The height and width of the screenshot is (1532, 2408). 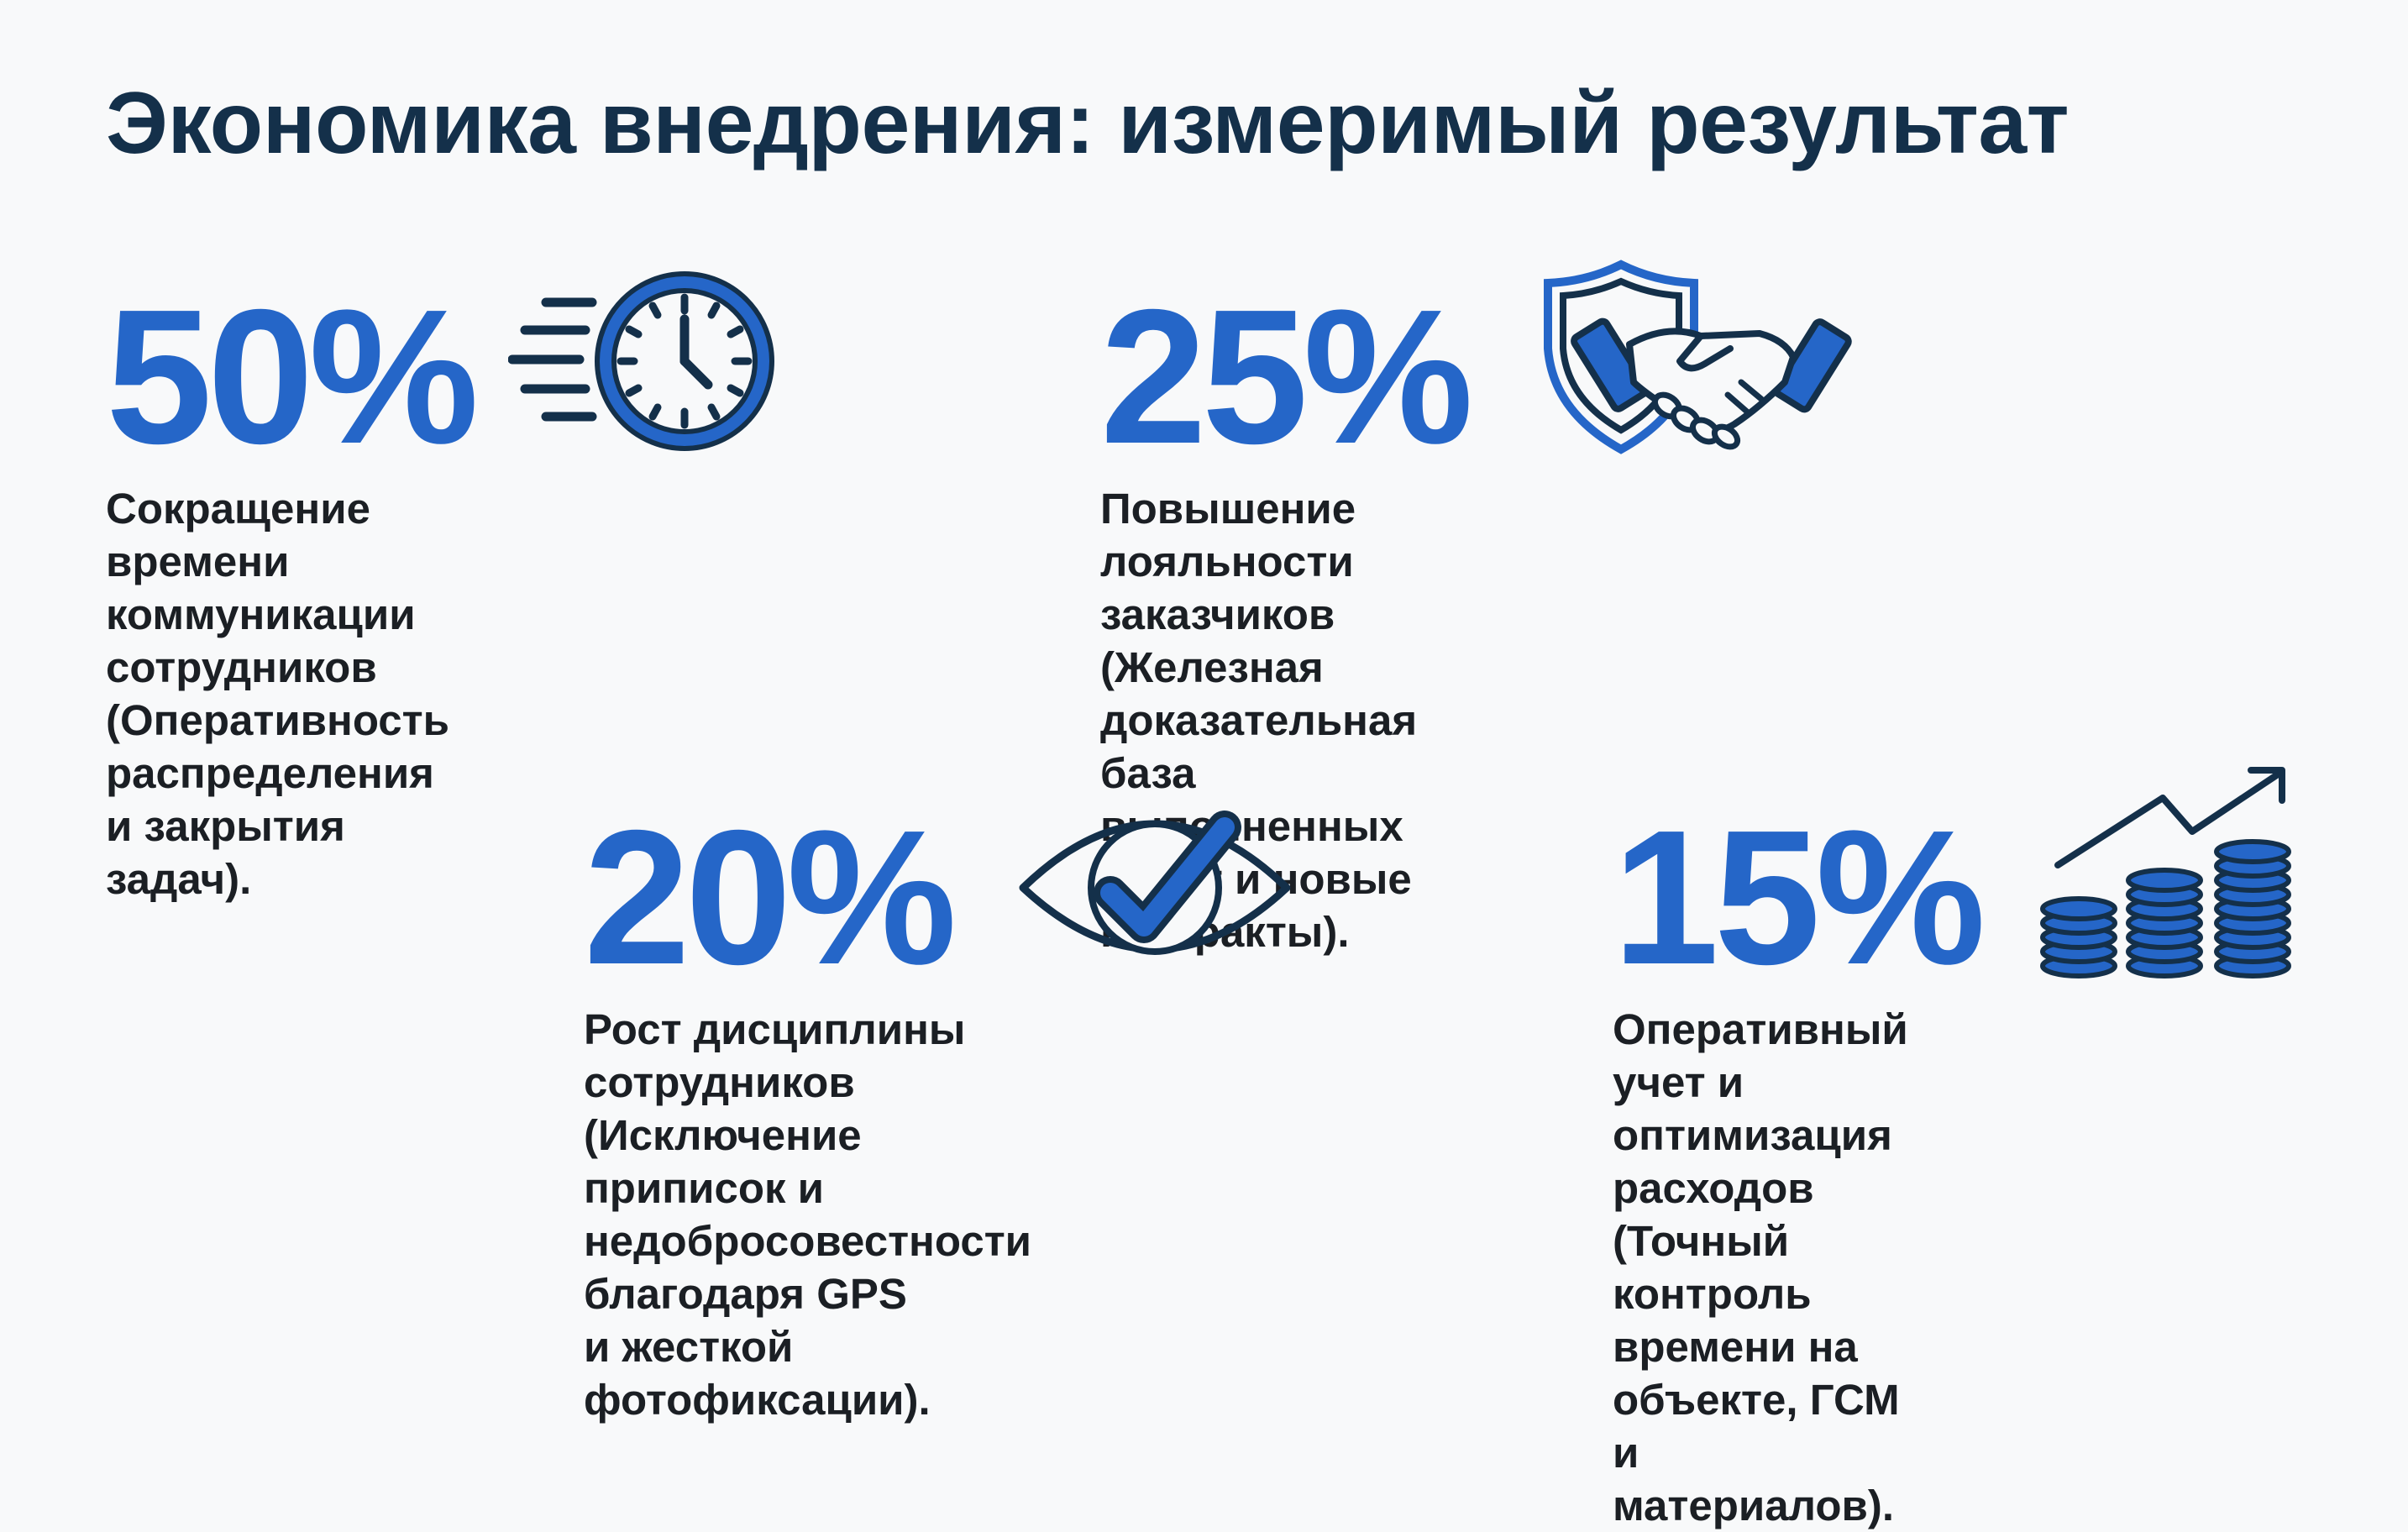 What do you see at coordinates (1155, 883) in the screenshot?
I see `eye-check-icon` at bounding box center [1155, 883].